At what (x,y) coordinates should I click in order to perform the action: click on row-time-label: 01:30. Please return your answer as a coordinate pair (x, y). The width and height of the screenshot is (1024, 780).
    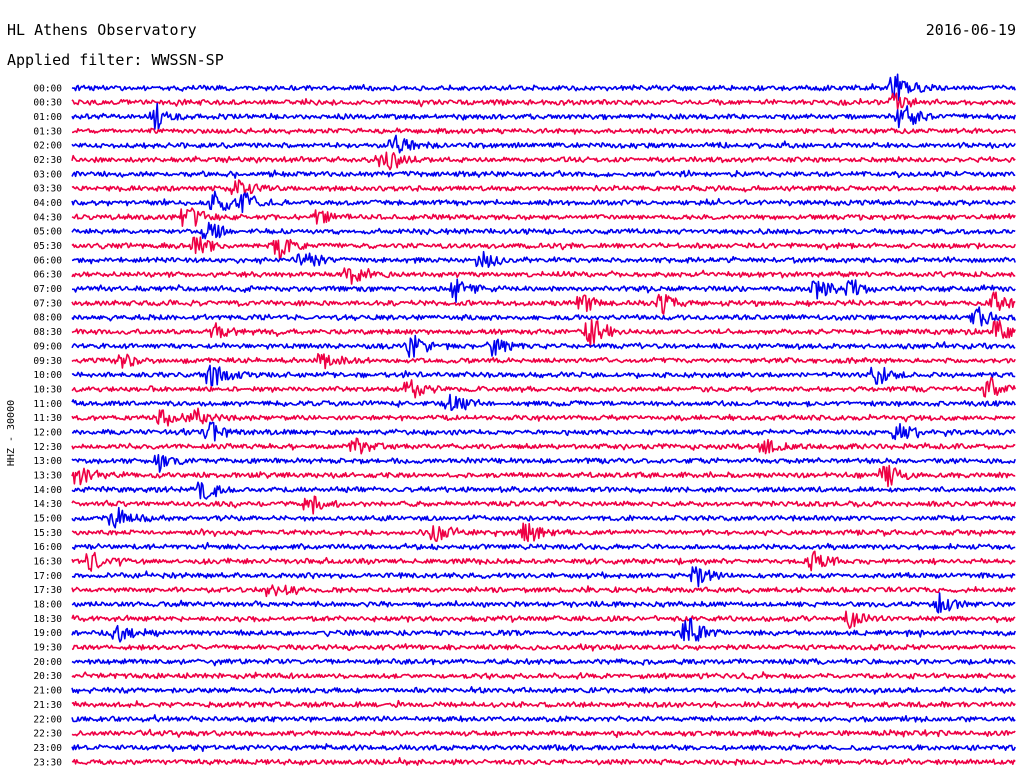
    Looking at the image, I should click on (47, 131).